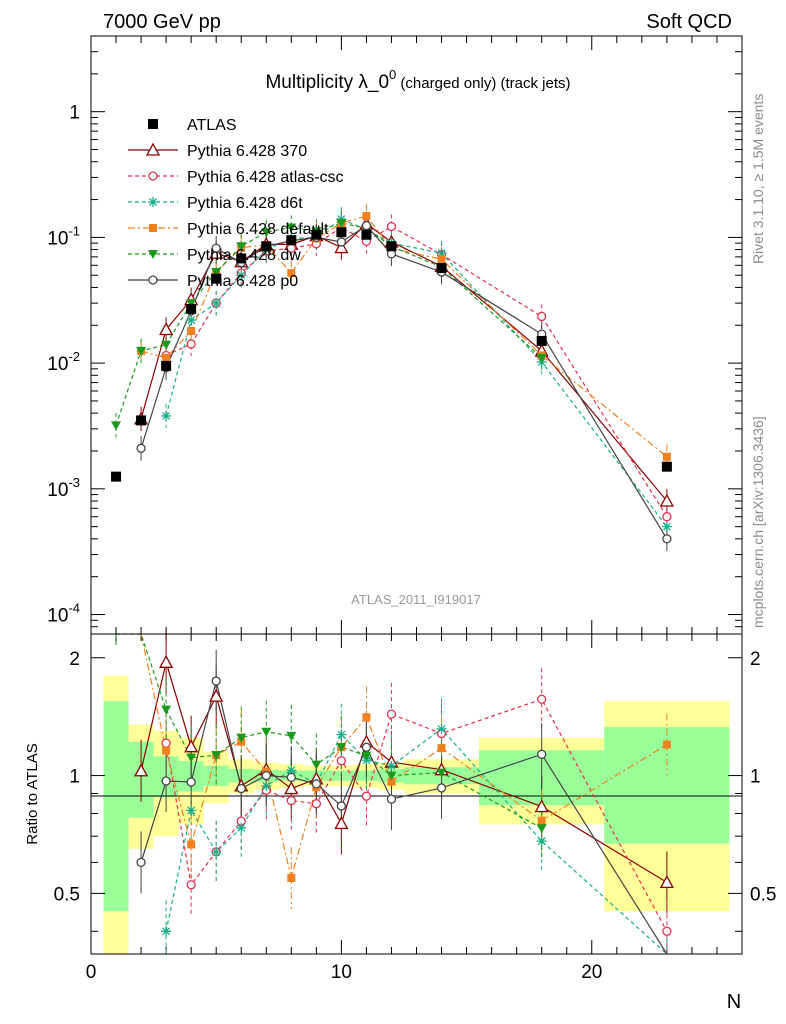 Image resolution: width=786 pixels, height=1024 pixels. I want to click on x-tick-label: 10, so click(341, 972).